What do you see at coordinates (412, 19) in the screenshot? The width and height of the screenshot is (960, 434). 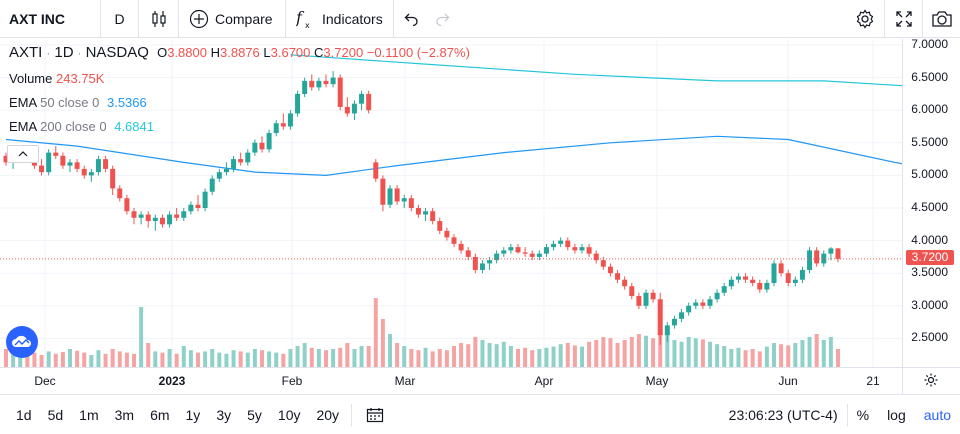 I see `undo-icon` at bounding box center [412, 19].